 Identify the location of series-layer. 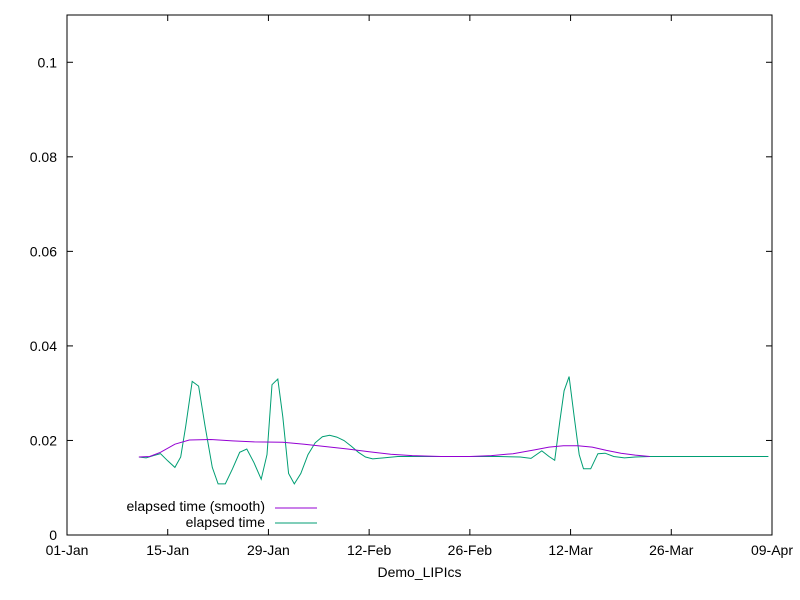
(453, 430).